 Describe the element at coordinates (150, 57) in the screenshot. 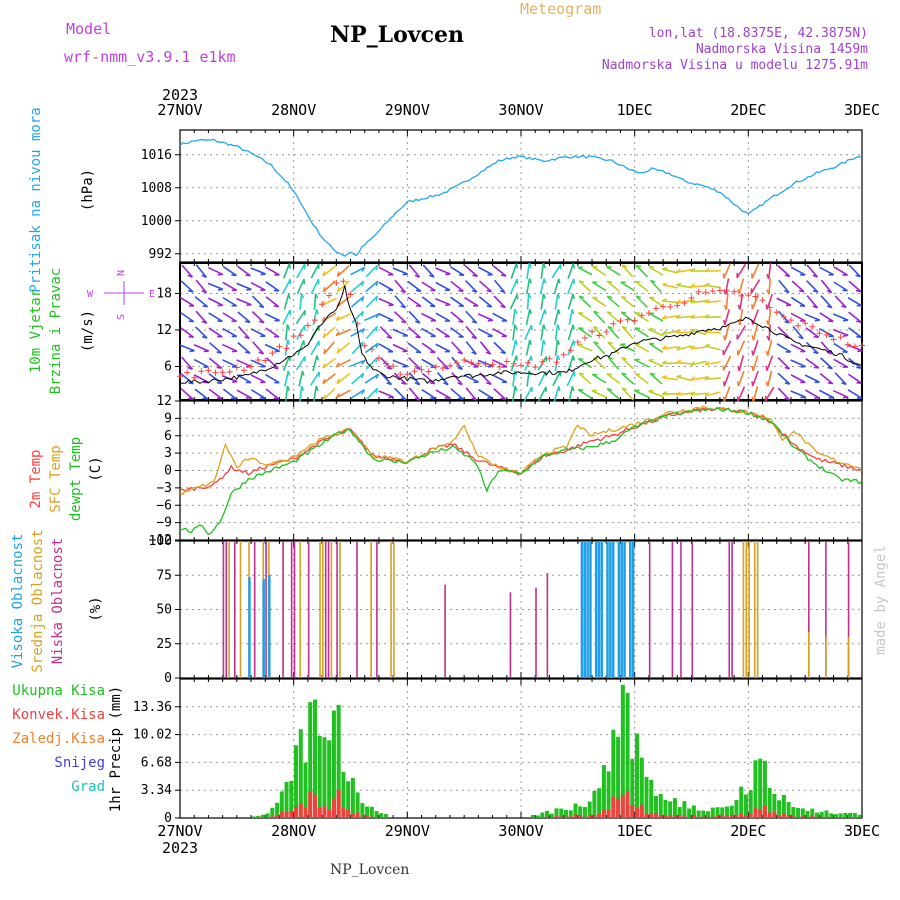

I see `model-name: wrf-nmm_v3.9.1 e1km` at that location.